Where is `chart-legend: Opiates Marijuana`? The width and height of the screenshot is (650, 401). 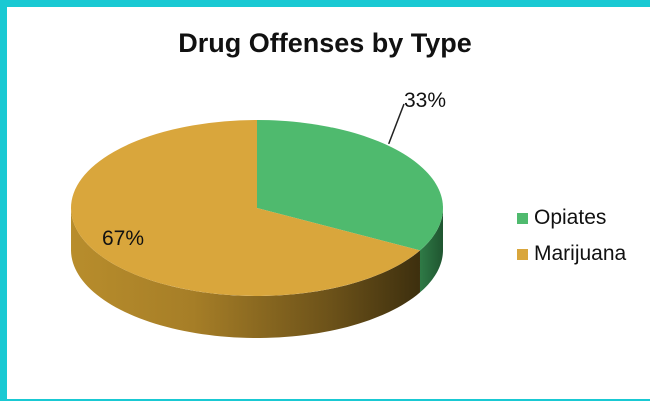 chart-legend: Opiates Marijuana is located at coordinates (571, 236).